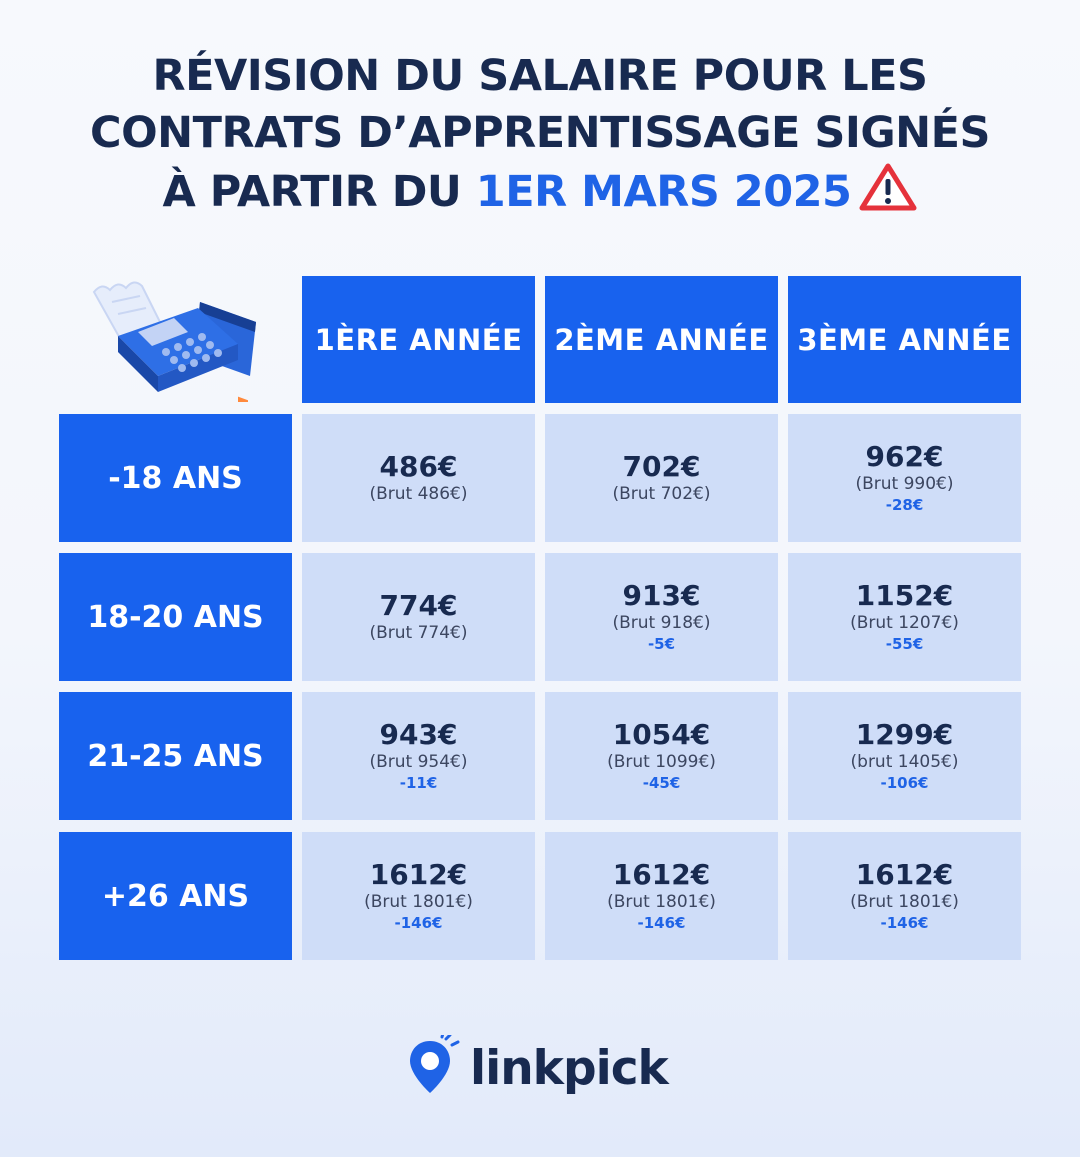 The height and width of the screenshot is (1157, 1080). I want to click on gross-salary: (Brut 918€), so click(661, 623).